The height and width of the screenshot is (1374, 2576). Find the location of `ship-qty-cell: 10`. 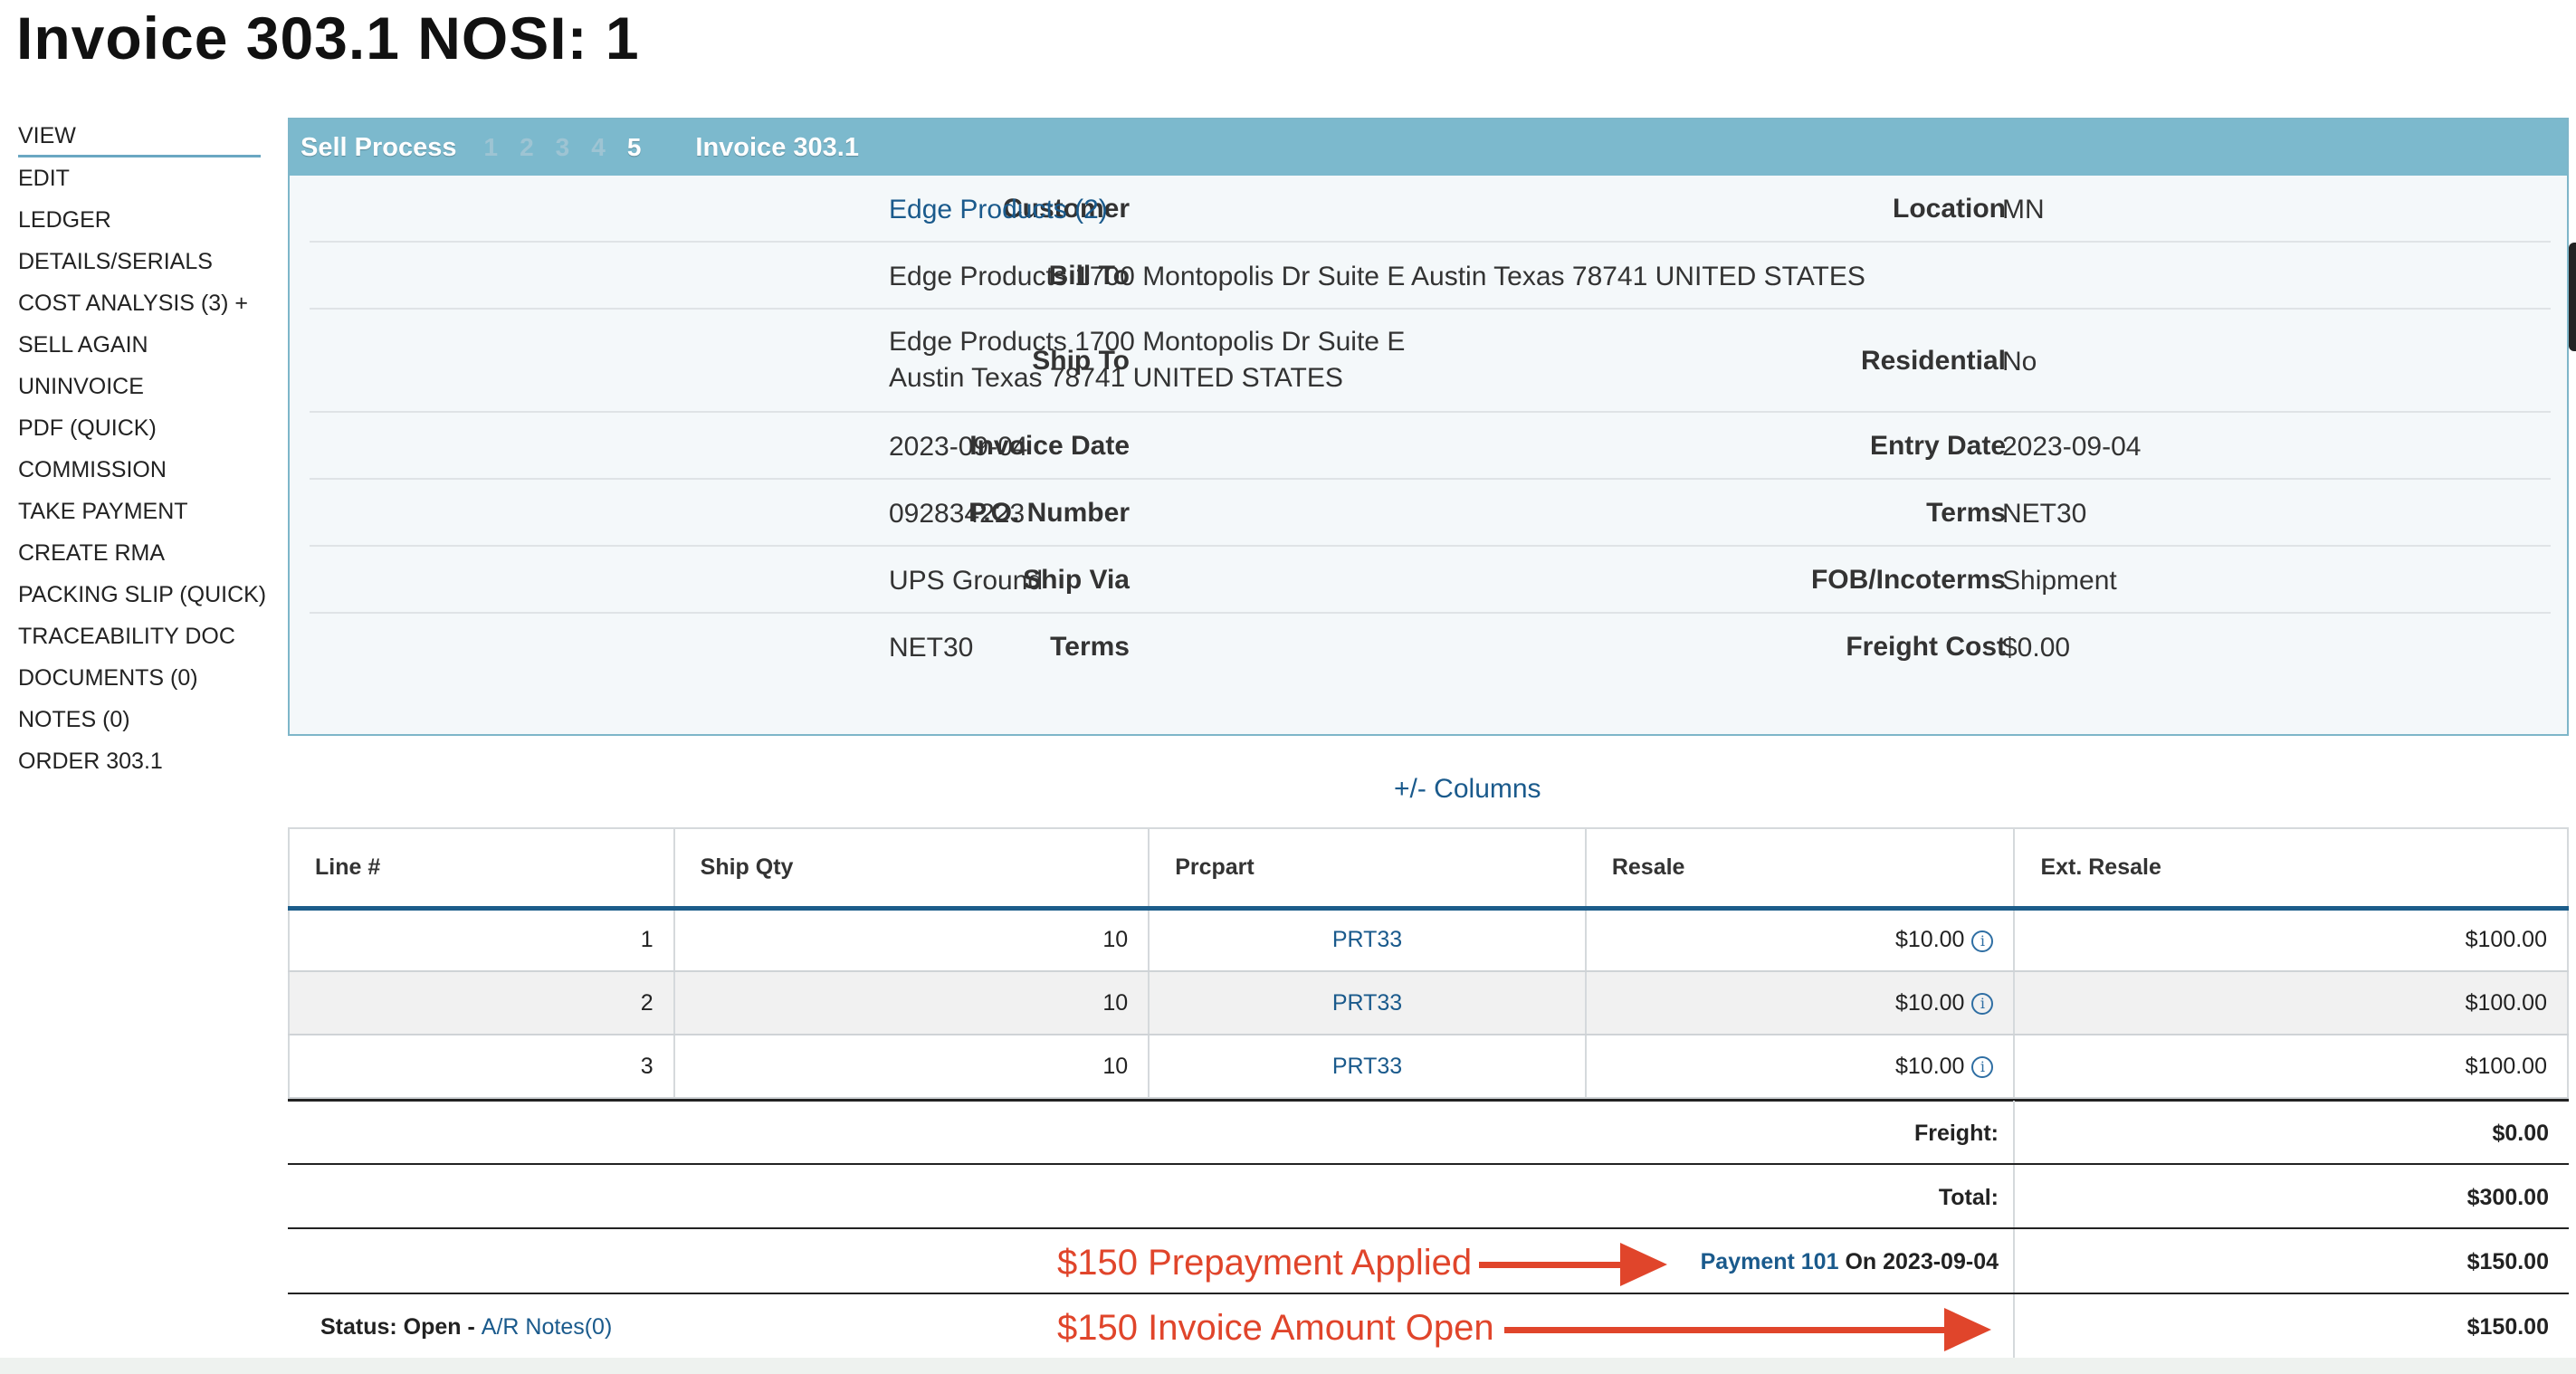

ship-qty-cell: 10 is located at coordinates (911, 1067).